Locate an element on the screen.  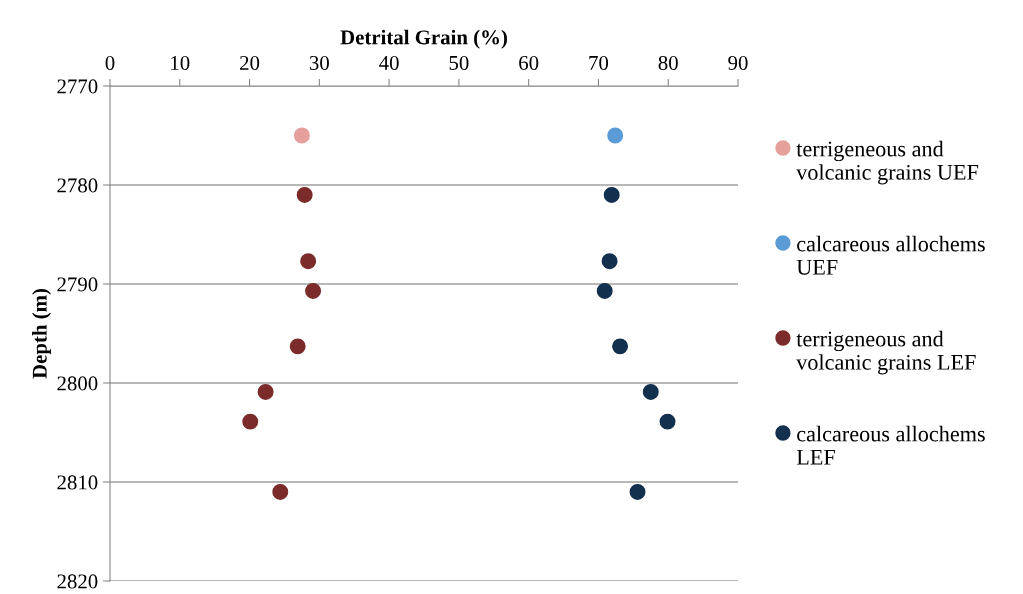
y-tick-label: 2780 is located at coordinates (77, 185).